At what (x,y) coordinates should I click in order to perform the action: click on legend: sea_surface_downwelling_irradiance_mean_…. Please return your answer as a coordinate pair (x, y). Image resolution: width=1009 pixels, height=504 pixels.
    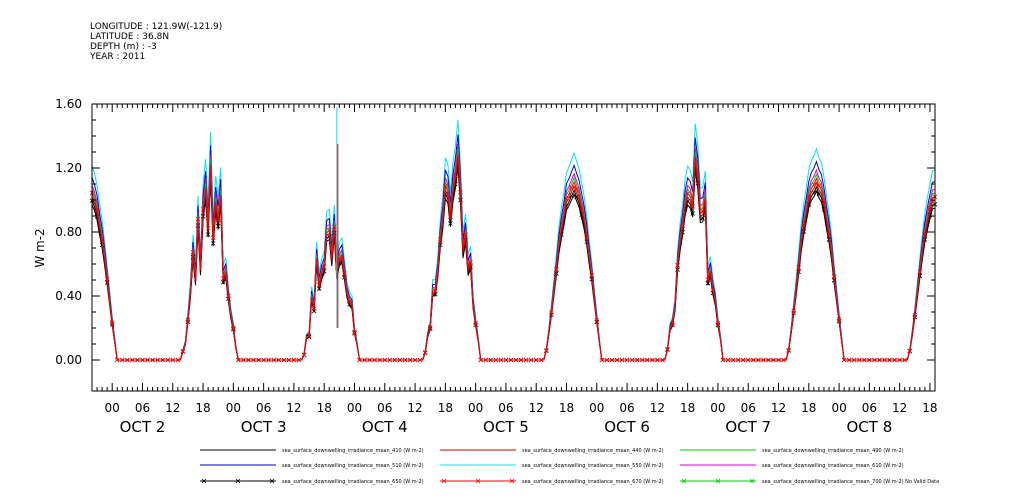
    Looking at the image, I should click on (569, 466).